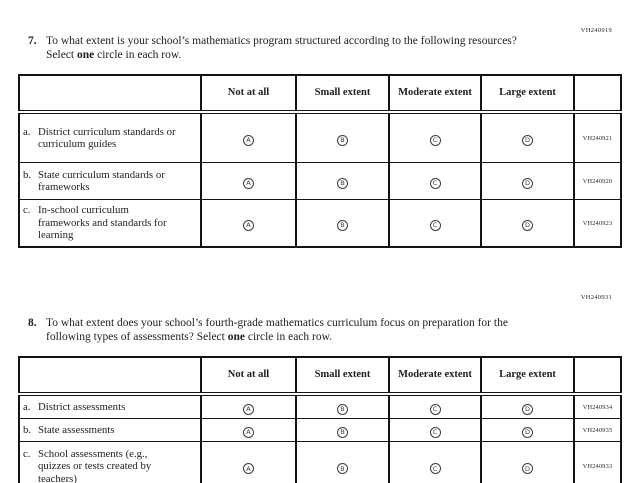 The image size is (626, 483). Describe the element at coordinates (101, 181) in the screenshot. I see `row-label: State curriculum standards or frameworks` at that location.